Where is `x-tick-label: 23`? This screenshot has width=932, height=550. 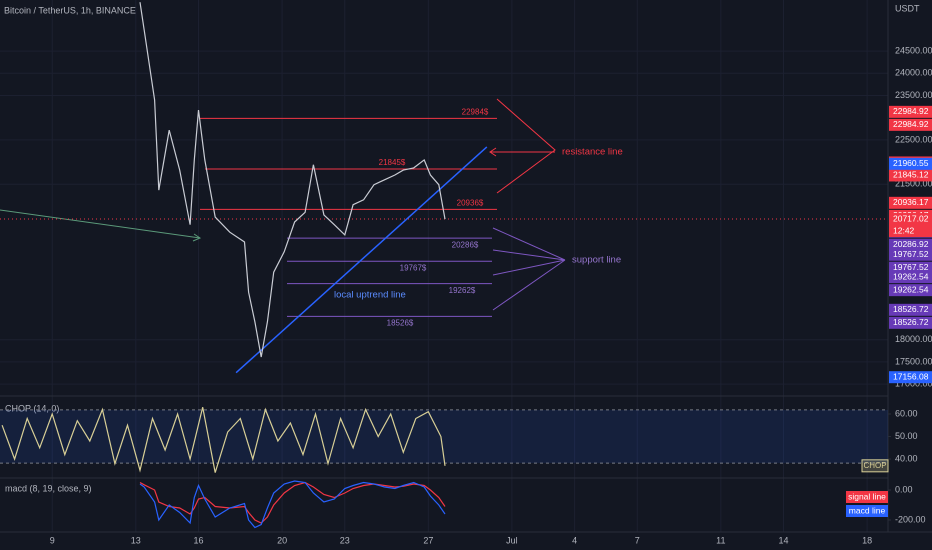 x-tick-label: 23 is located at coordinates (345, 540).